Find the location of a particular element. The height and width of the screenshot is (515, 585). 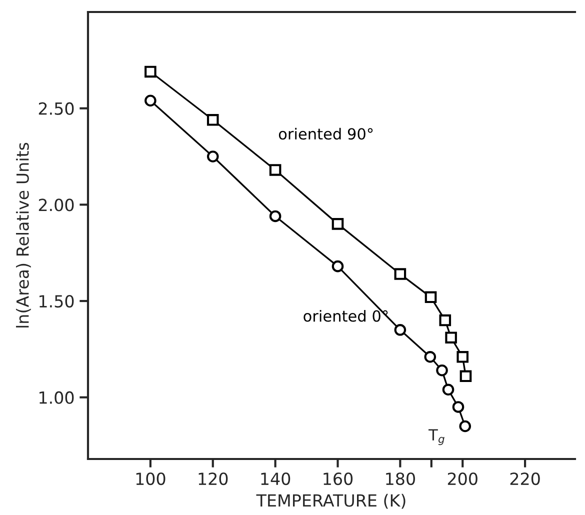

x-tick-label: 100 is located at coordinates (151, 479).